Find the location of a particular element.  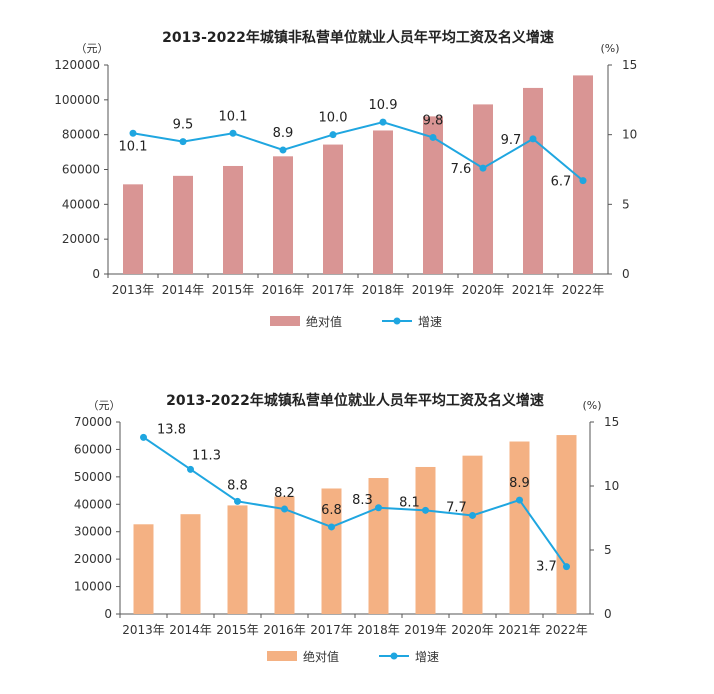

left-tick-label: 50000 is located at coordinates (93, 477).